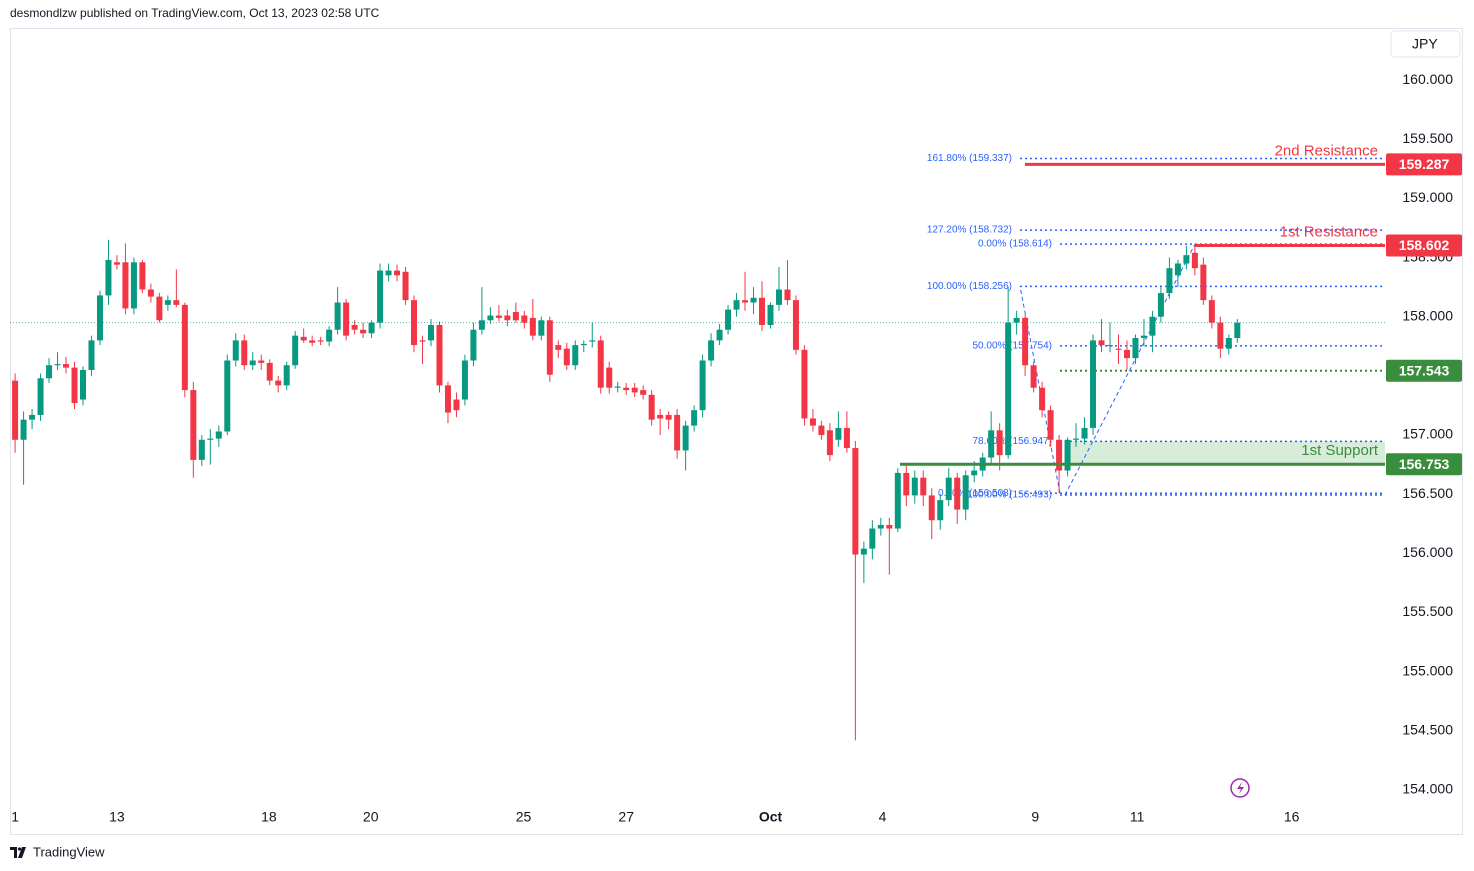  What do you see at coordinates (1012, 441) in the screenshot?
I see `fib-label: 78.60% (156.947)` at bounding box center [1012, 441].